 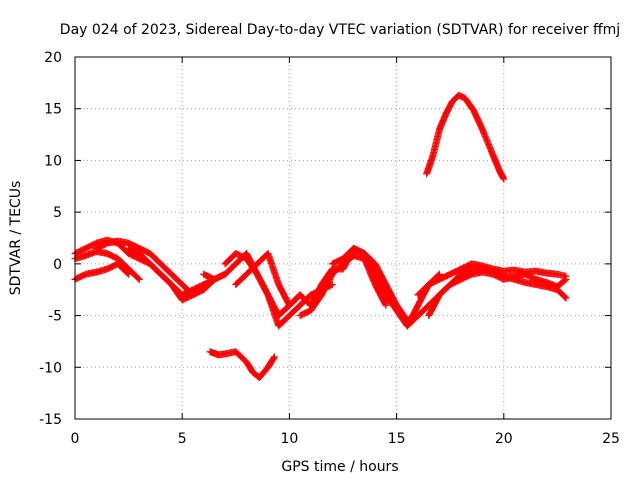 What do you see at coordinates (53, 58) in the screenshot?
I see `y-tick-label: 20` at bounding box center [53, 58].